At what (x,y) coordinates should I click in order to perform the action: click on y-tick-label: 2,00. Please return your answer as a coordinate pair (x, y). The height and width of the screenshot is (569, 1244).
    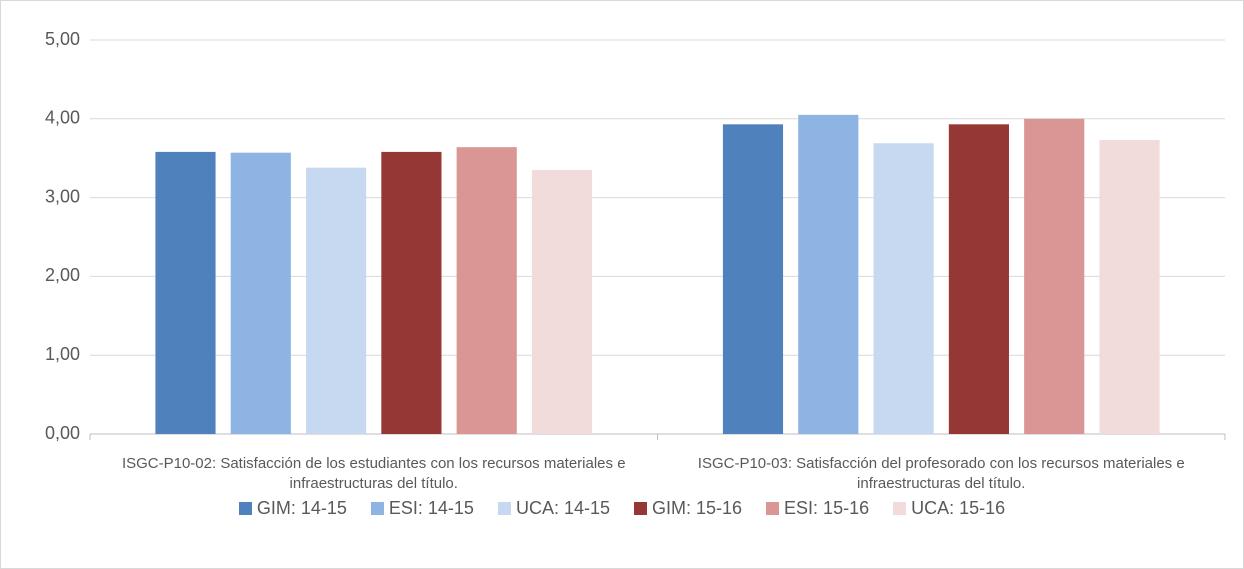
    Looking at the image, I should click on (62, 275).